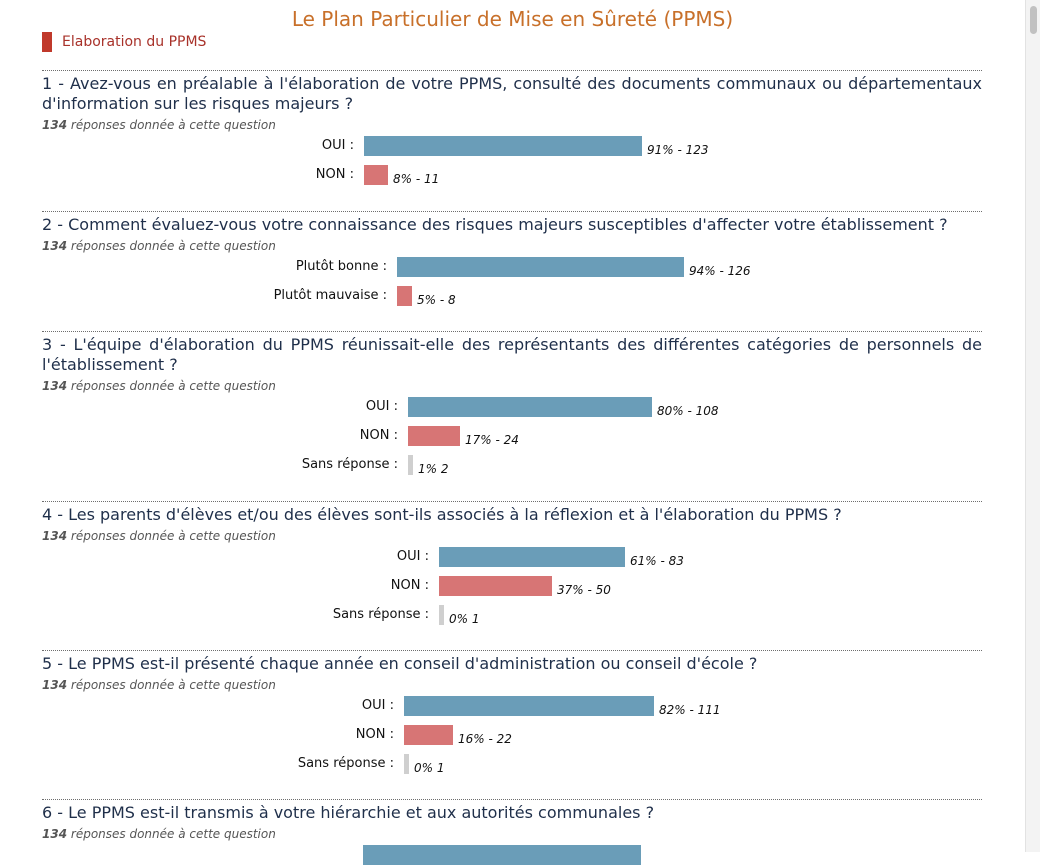 The width and height of the screenshot is (1040, 865). I want to click on answer-value: 17% - 24, so click(492, 440).